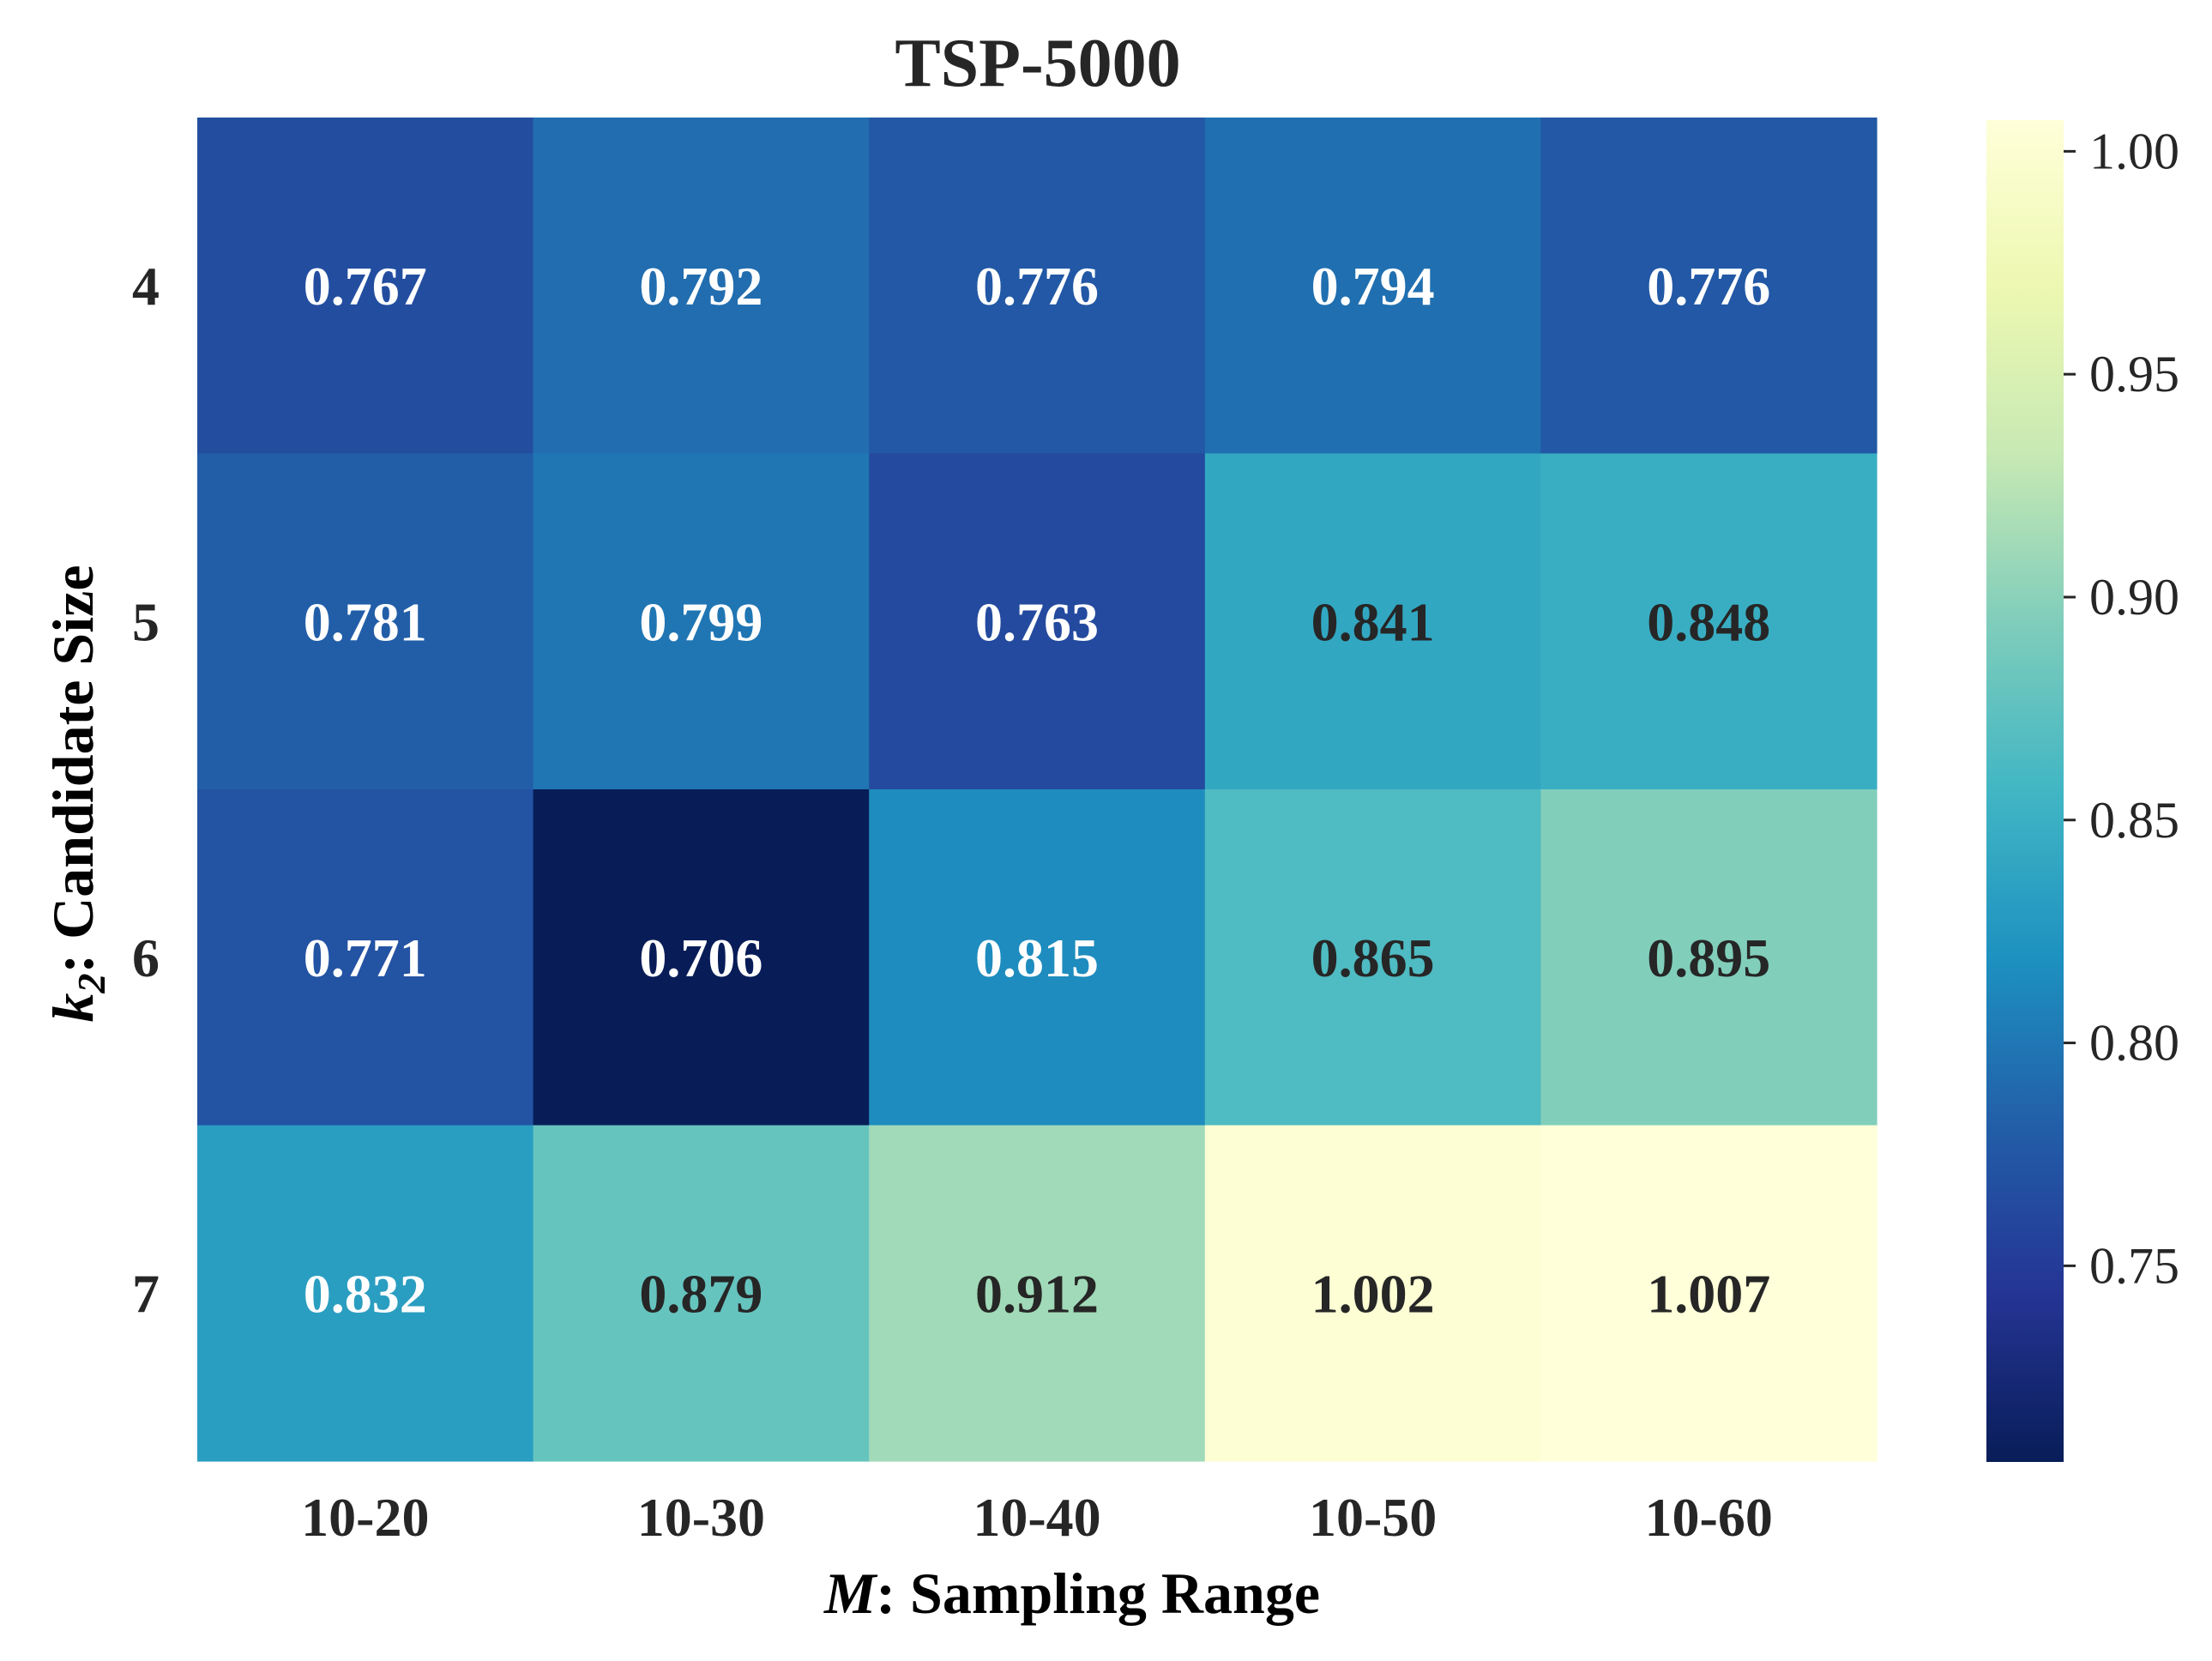  What do you see at coordinates (2134, 597) in the screenshot?
I see `colorbar-tick-label: 0.90` at bounding box center [2134, 597].